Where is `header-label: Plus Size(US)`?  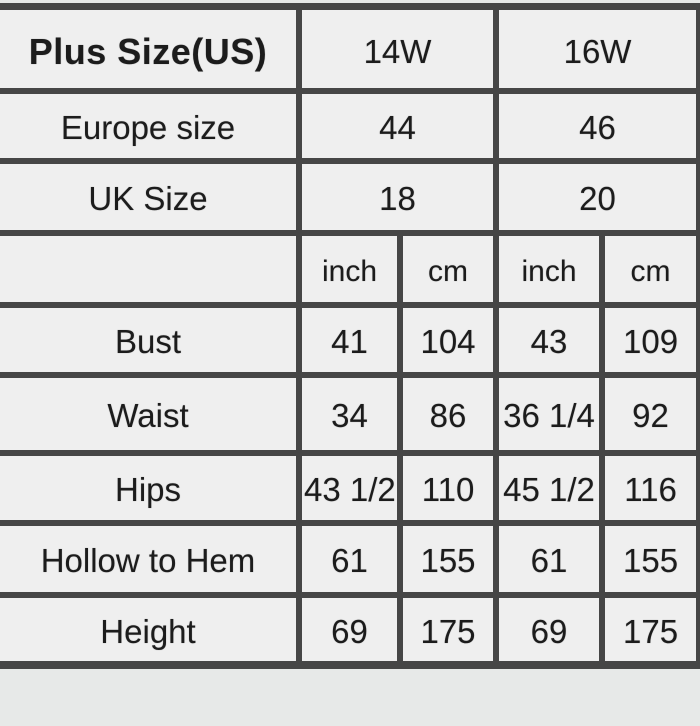
header-label: Plus Size(US) is located at coordinates (151, 48).